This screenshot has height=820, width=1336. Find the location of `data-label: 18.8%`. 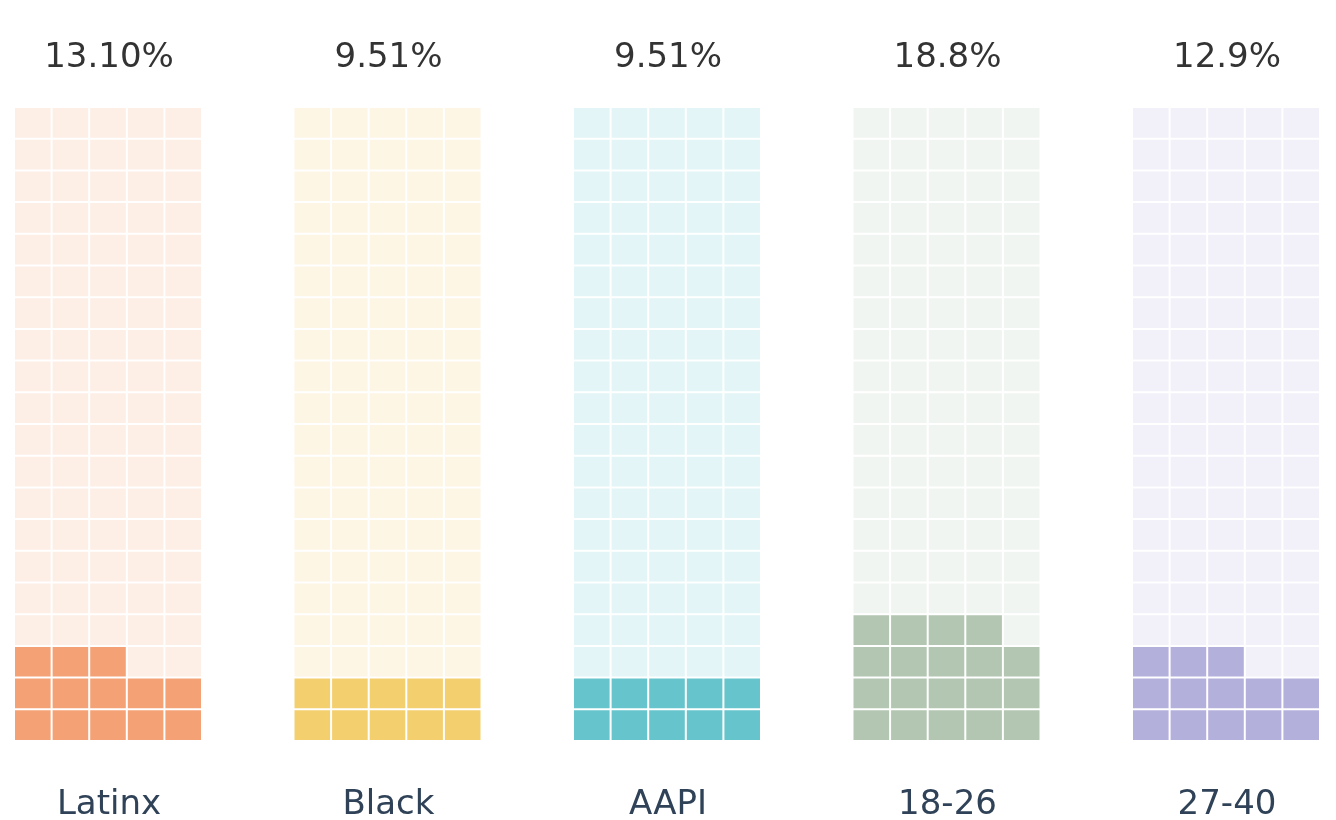

data-label: 18.8% is located at coordinates (947, 55).